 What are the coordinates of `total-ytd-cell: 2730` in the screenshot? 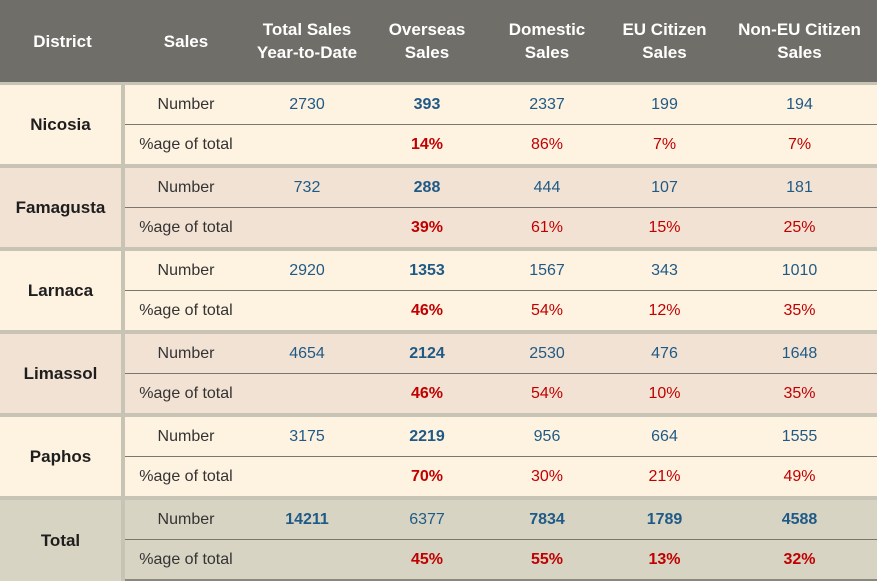 It's located at (307, 103).